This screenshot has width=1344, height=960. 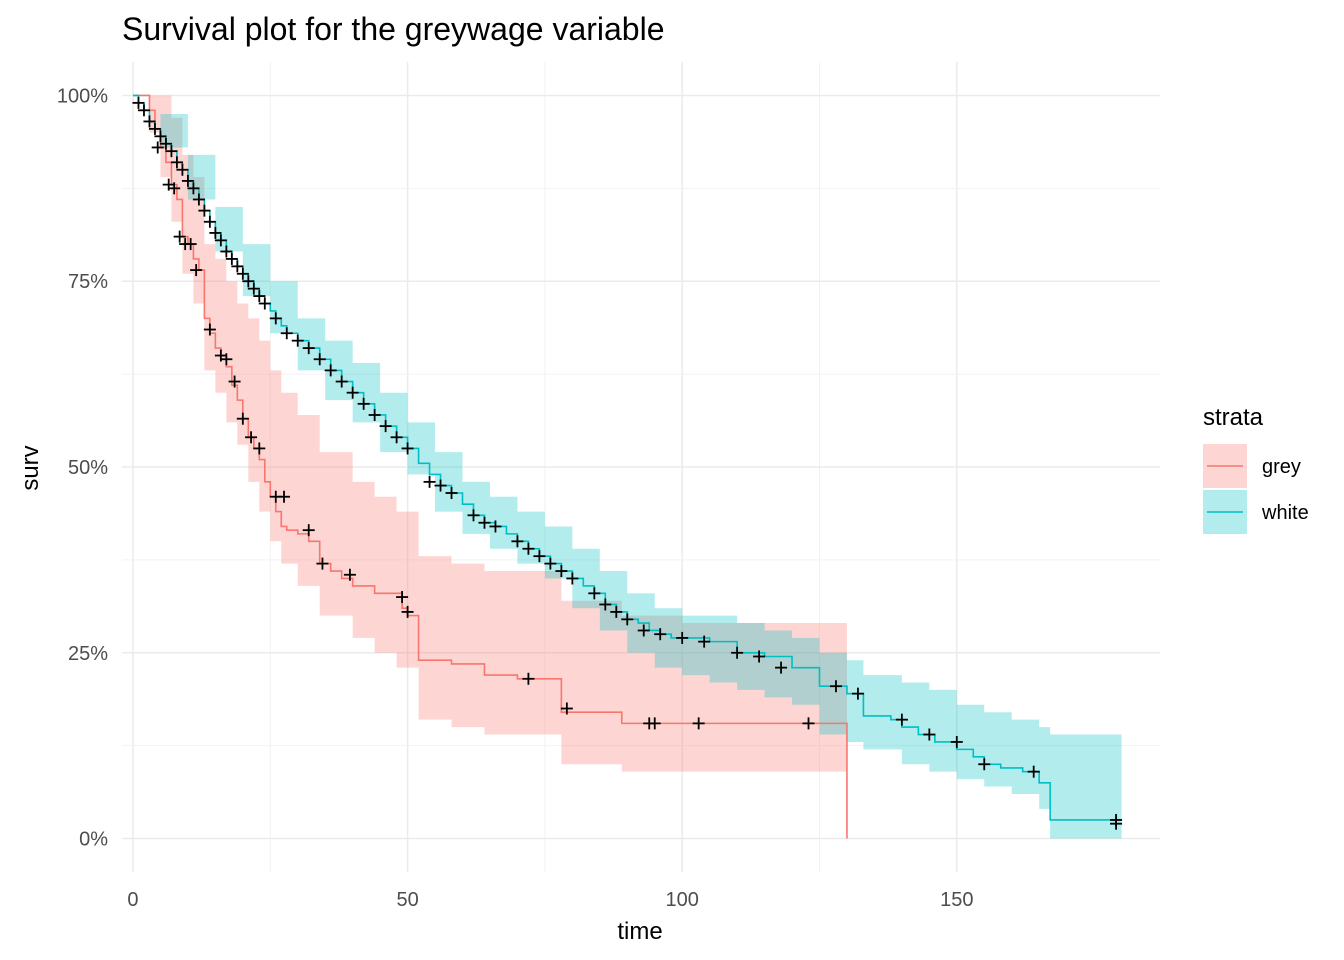 I want to click on x-axis-title: time, so click(x=639, y=931).